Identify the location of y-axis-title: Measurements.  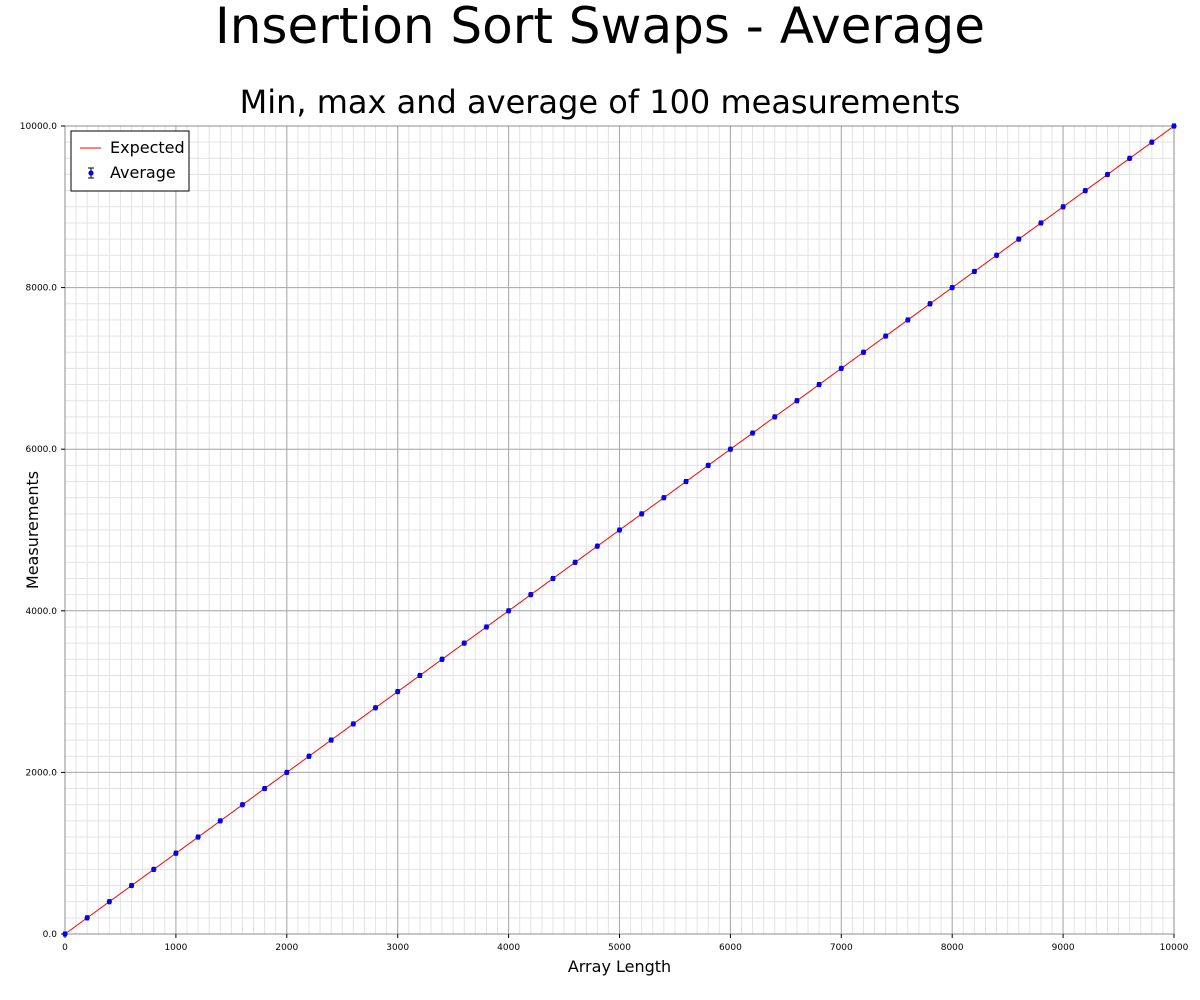
(32, 530).